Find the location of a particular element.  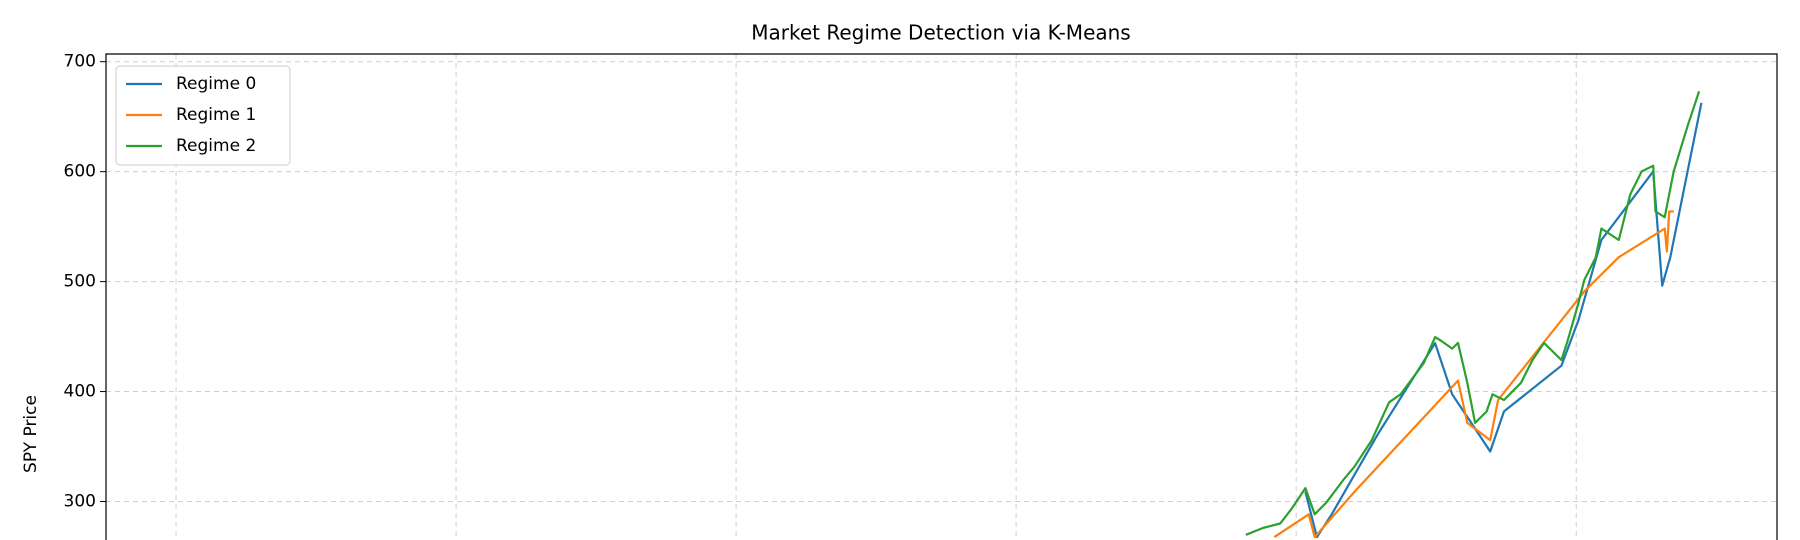

legend-box is located at coordinates (203, 115).